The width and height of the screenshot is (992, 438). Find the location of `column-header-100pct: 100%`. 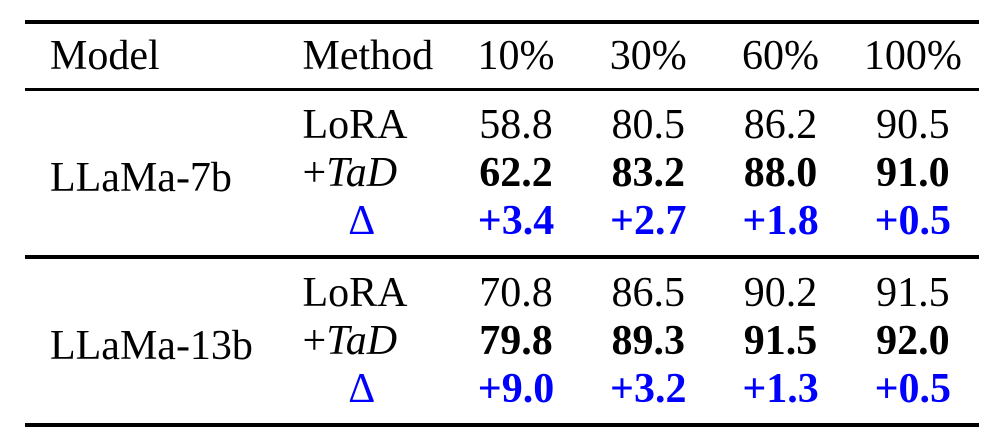

column-header-100pct: 100% is located at coordinates (912, 56).